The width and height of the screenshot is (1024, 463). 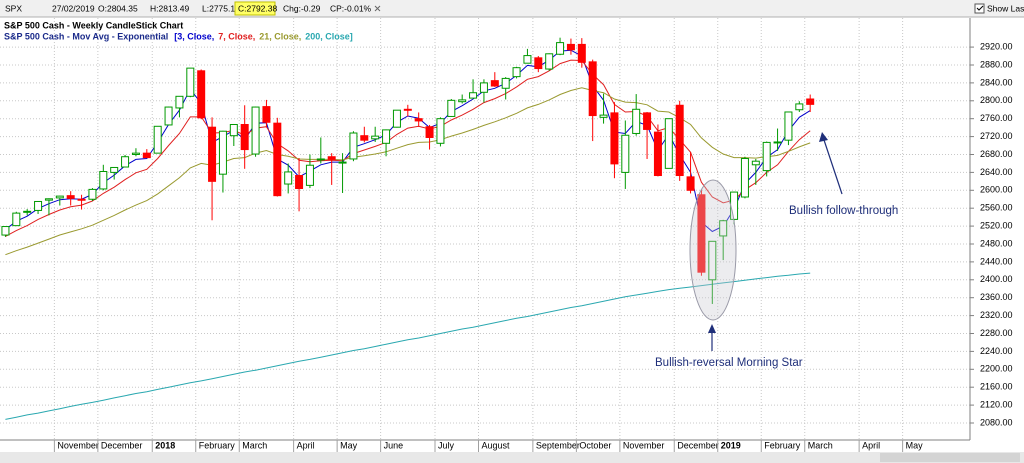 I want to click on legend-entry: [3, Close,, so click(x=194, y=36).